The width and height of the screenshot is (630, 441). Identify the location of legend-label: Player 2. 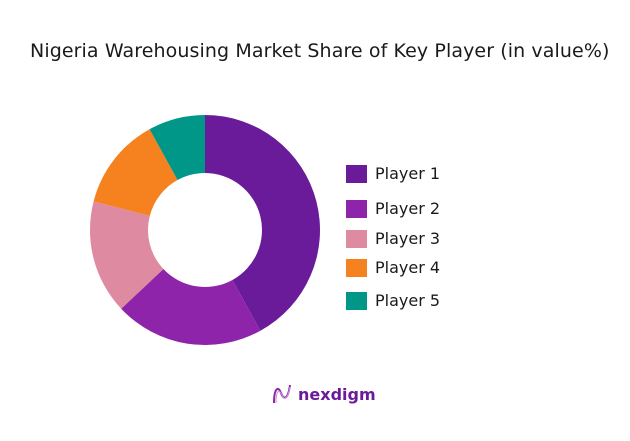
(408, 208).